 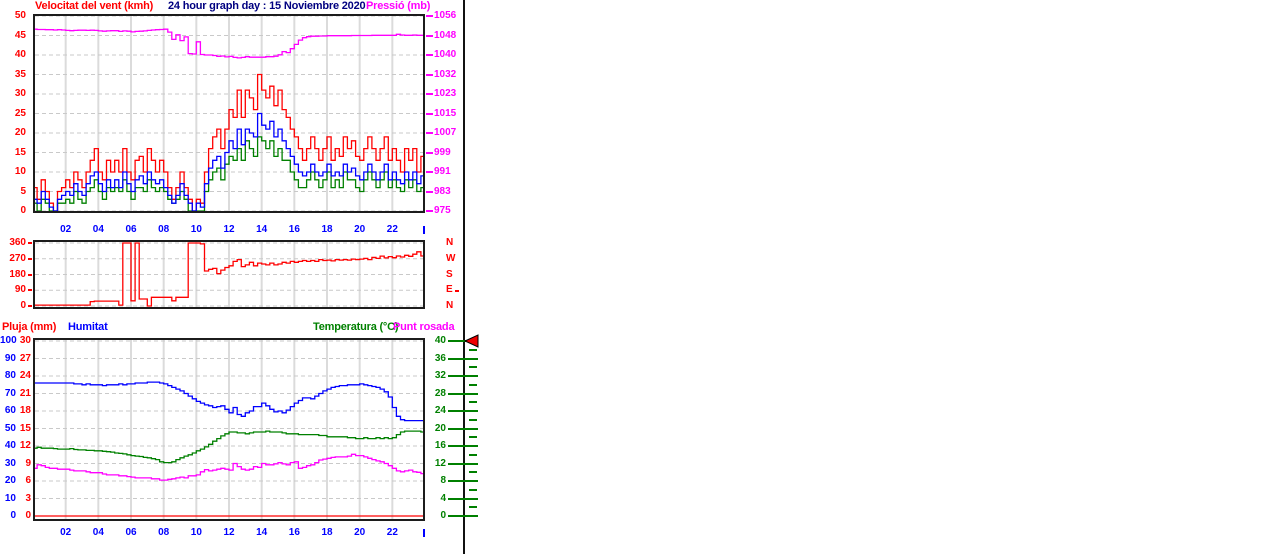 What do you see at coordinates (20, 132) in the screenshot?
I see `wind-y-tick-label: 20` at bounding box center [20, 132].